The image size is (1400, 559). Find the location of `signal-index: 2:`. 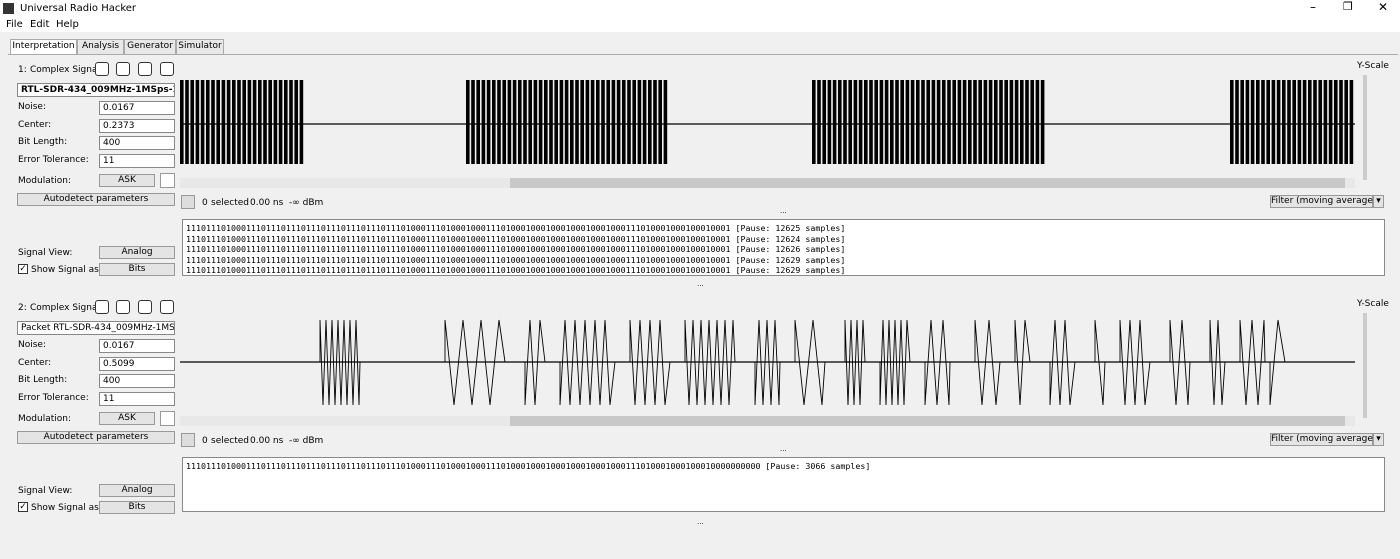

signal-index: 2: is located at coordinates (22, 308).